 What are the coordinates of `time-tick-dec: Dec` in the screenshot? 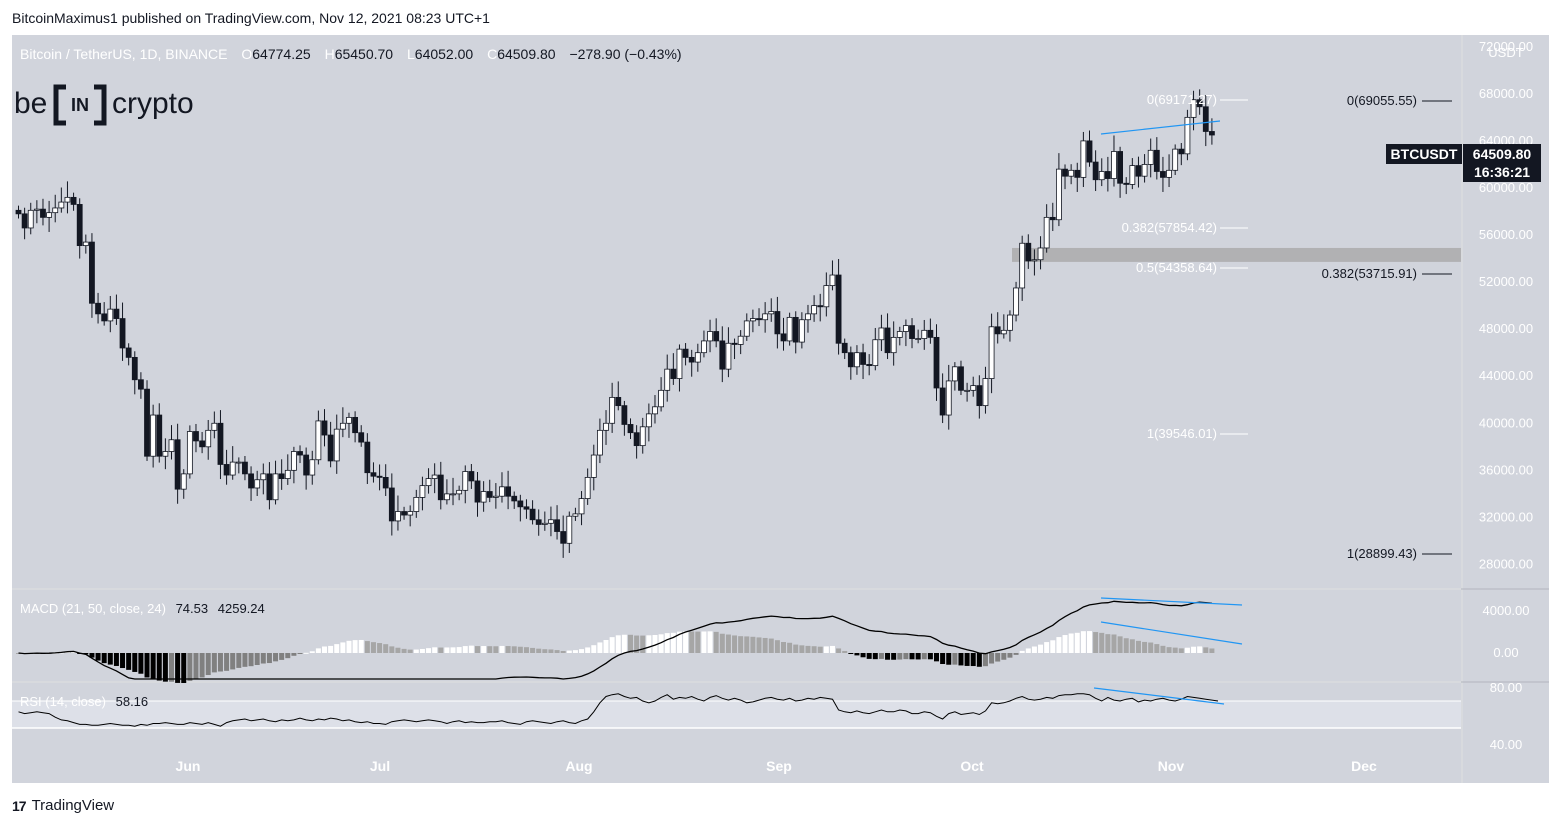 It's located at (1364, 766).